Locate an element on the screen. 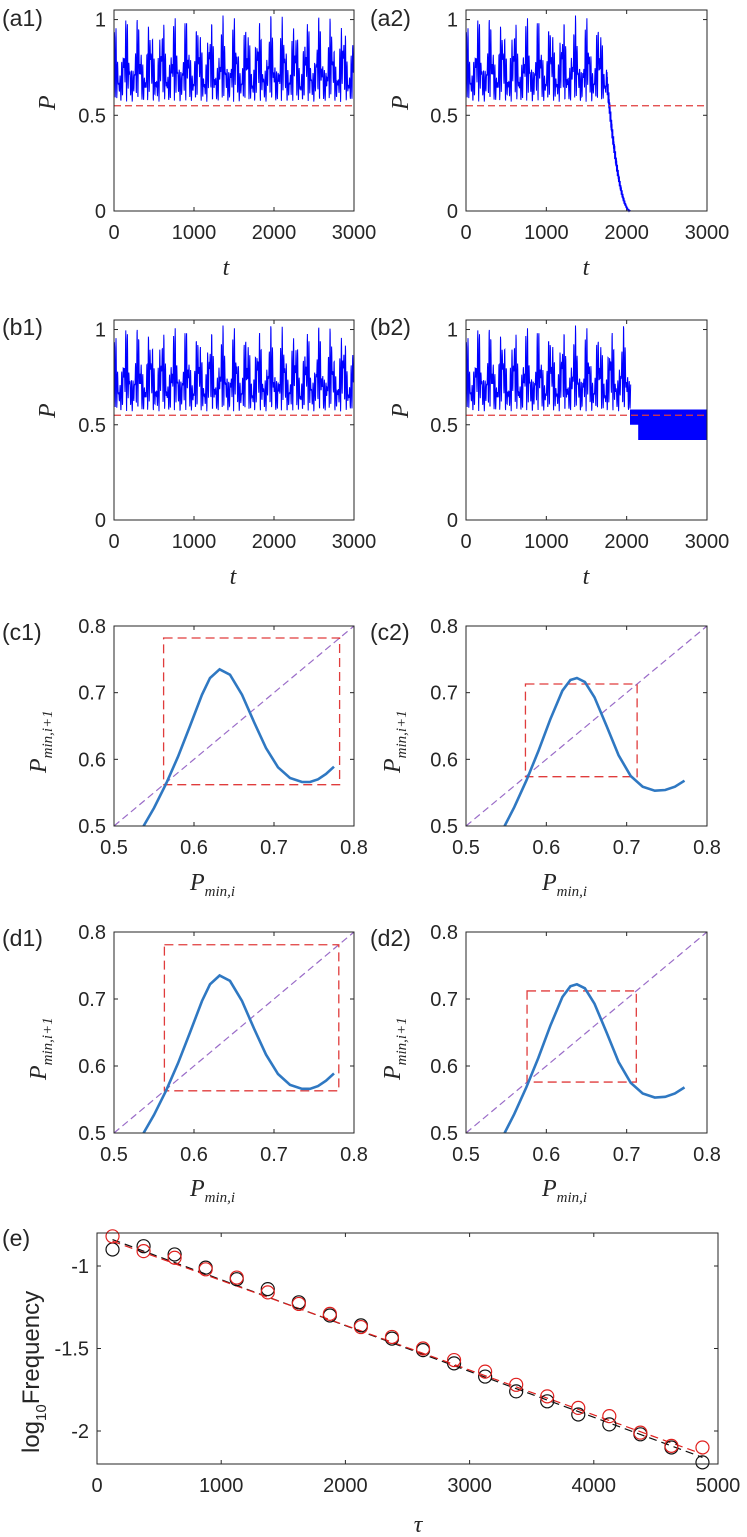 The width and height of the screenshot is (747, 1537). return-map-curve is located at coordinates (594, 751).